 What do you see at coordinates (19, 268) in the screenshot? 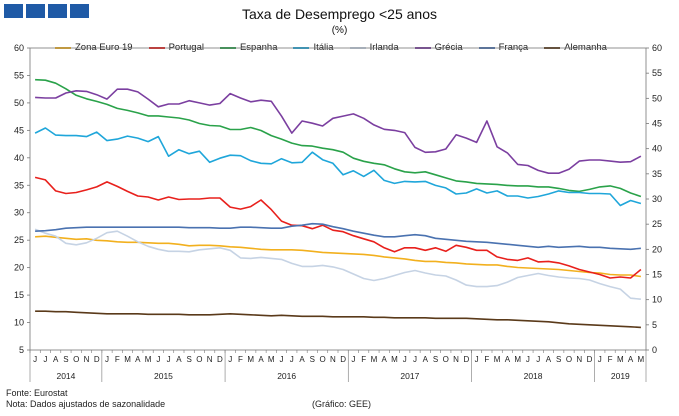
I see `left-axis-tick-label: 20` at bounding box center [19, 268].